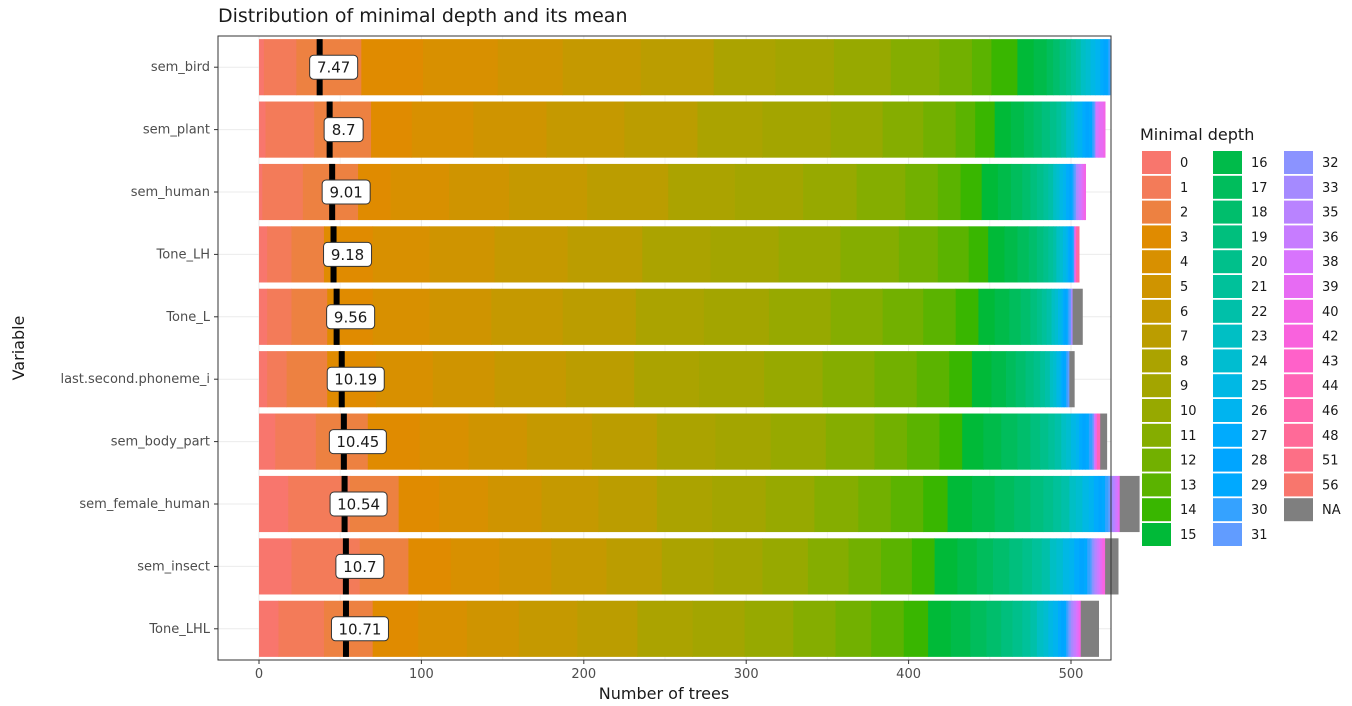 Image resolution: width=1352 pixels, height=706 pixels. Describe the element at coordinates (1330, 436) in the screenshot. I see `legend-label-48: 48` at that location.